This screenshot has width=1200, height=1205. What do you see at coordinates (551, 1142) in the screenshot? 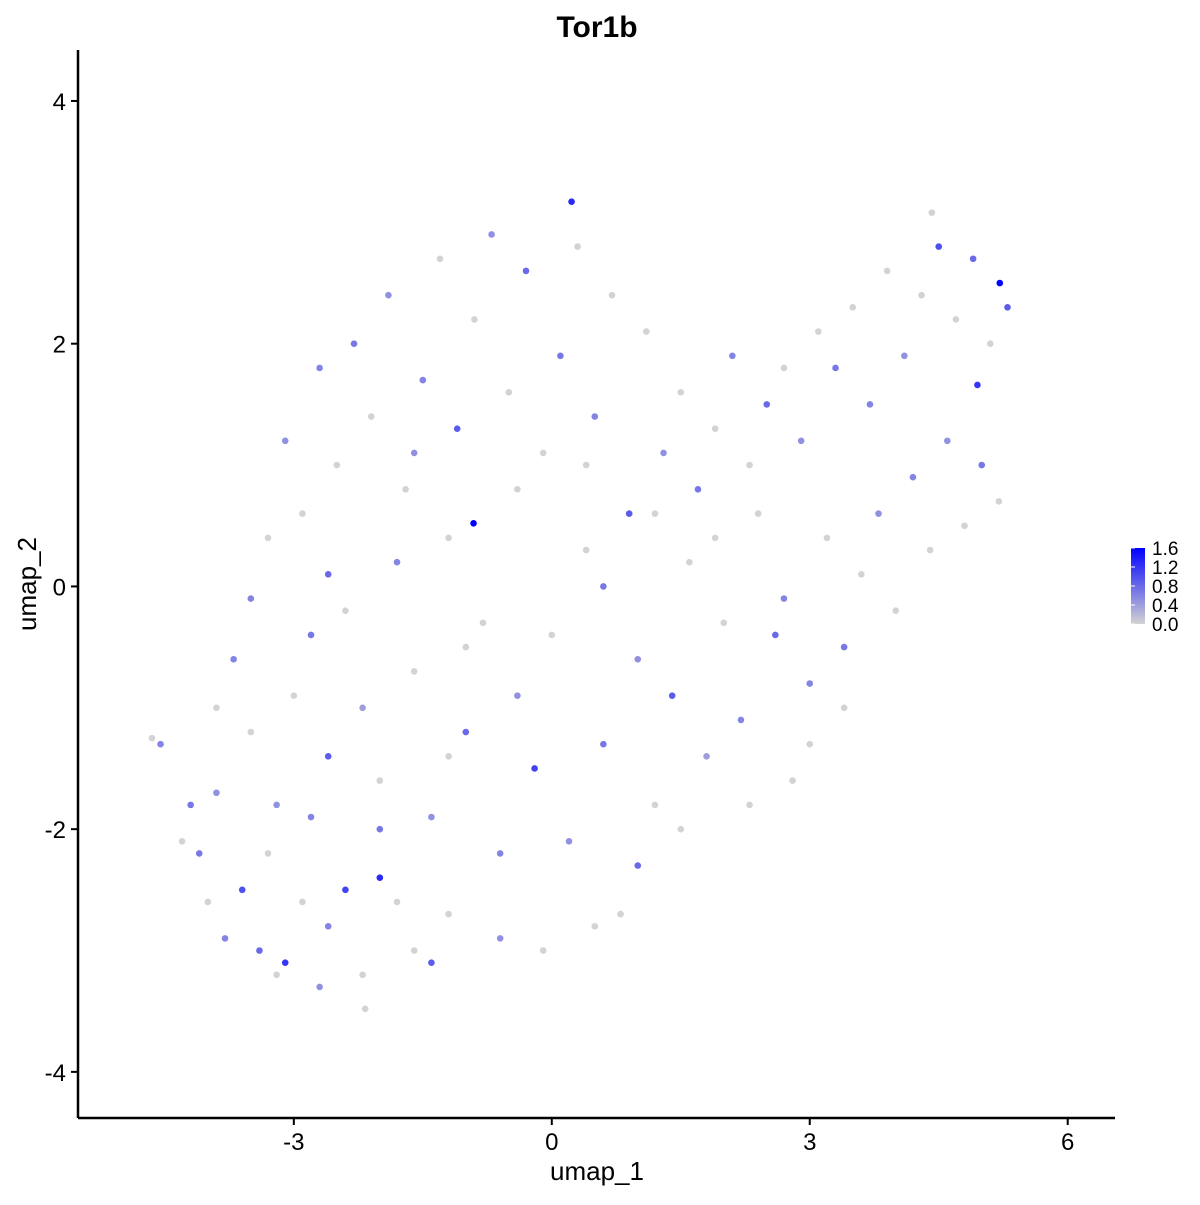
I see `x-tick-label: 0` at bounding box center [551, 1142].